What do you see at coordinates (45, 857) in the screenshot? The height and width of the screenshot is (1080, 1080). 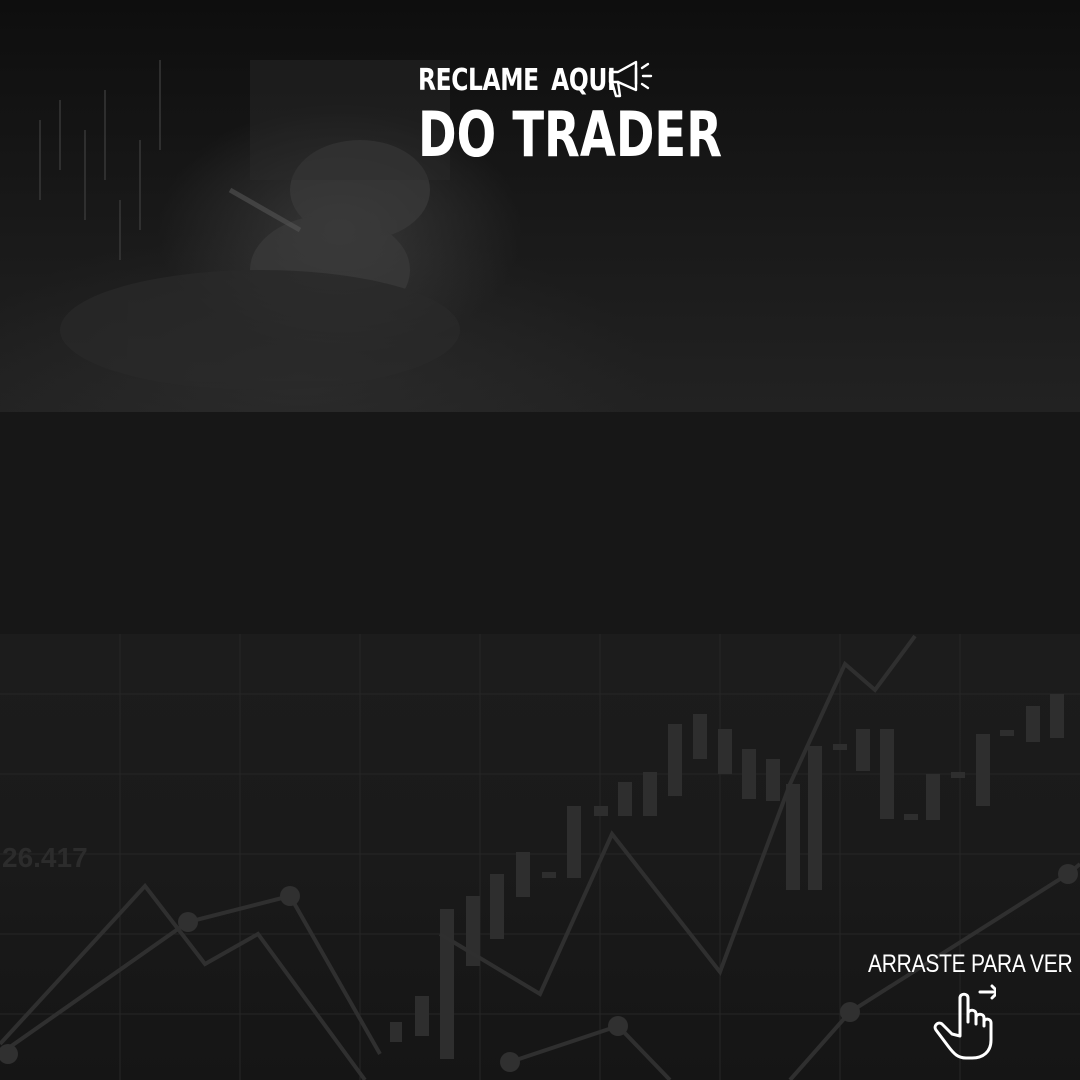 I see `background-ticker-value: 26.417` at bounding box center [45, 857].